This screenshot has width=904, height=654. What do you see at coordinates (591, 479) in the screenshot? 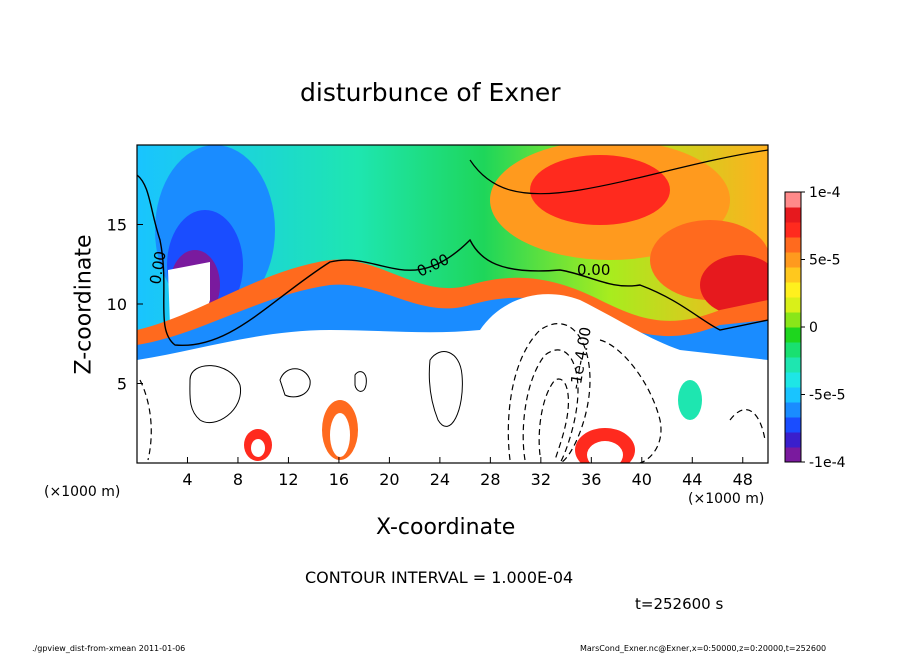
I see `x-tick-label: 36` at bounding box center [591, 479].